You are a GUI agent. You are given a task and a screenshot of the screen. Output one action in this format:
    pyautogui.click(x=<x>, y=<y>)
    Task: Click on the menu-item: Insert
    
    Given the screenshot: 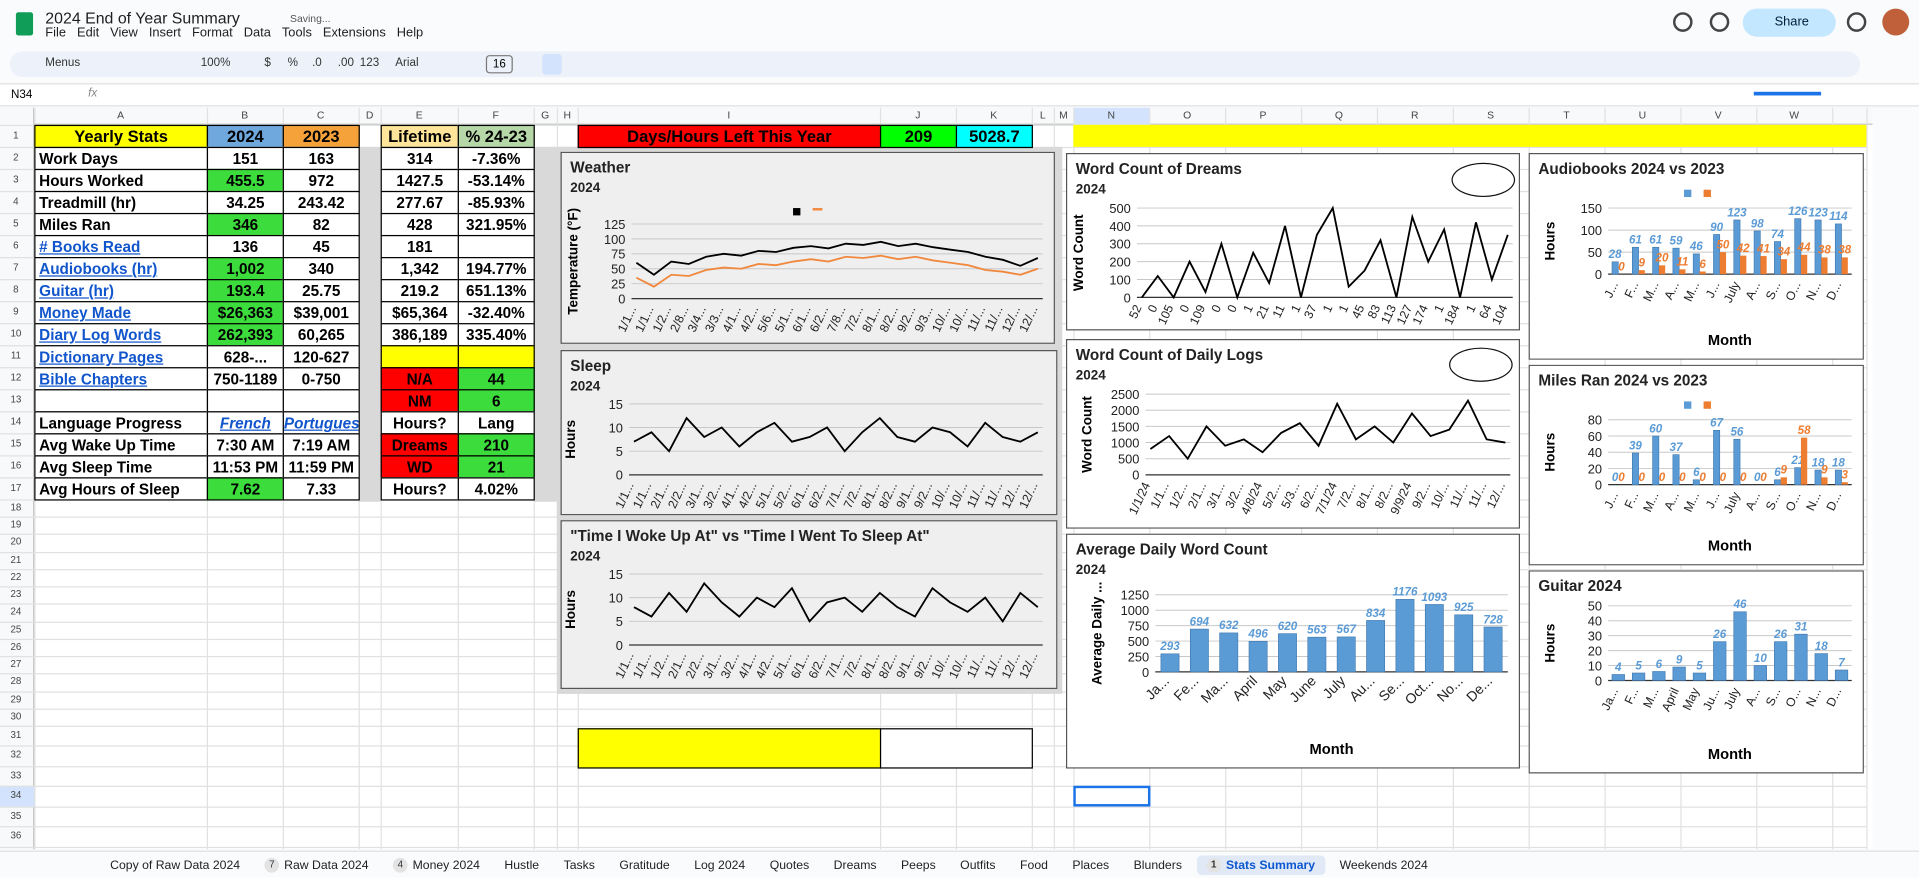 What is the action you would take?
    pyautogui.click(x=164, y=33)
    